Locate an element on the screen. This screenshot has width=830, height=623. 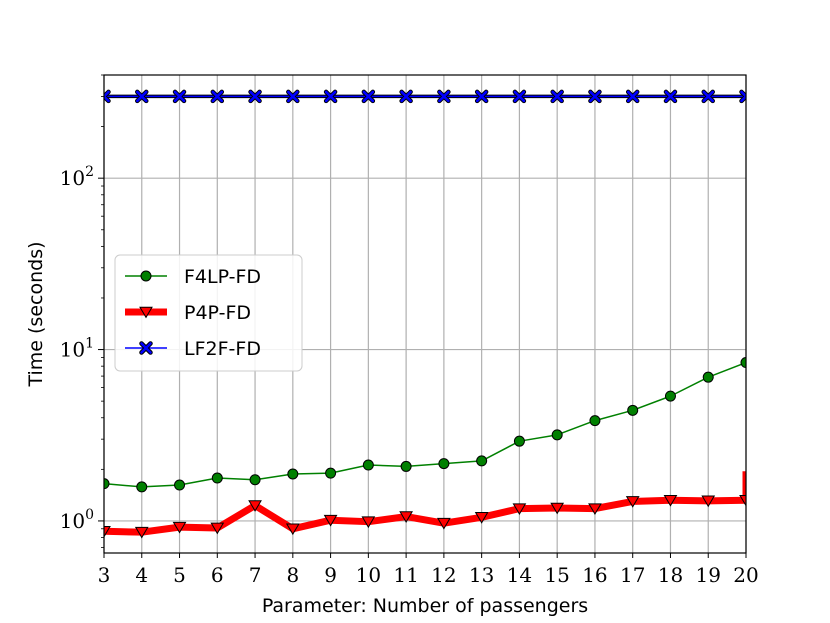
x-tick-label: 13 is located at coordinates (481, 575).